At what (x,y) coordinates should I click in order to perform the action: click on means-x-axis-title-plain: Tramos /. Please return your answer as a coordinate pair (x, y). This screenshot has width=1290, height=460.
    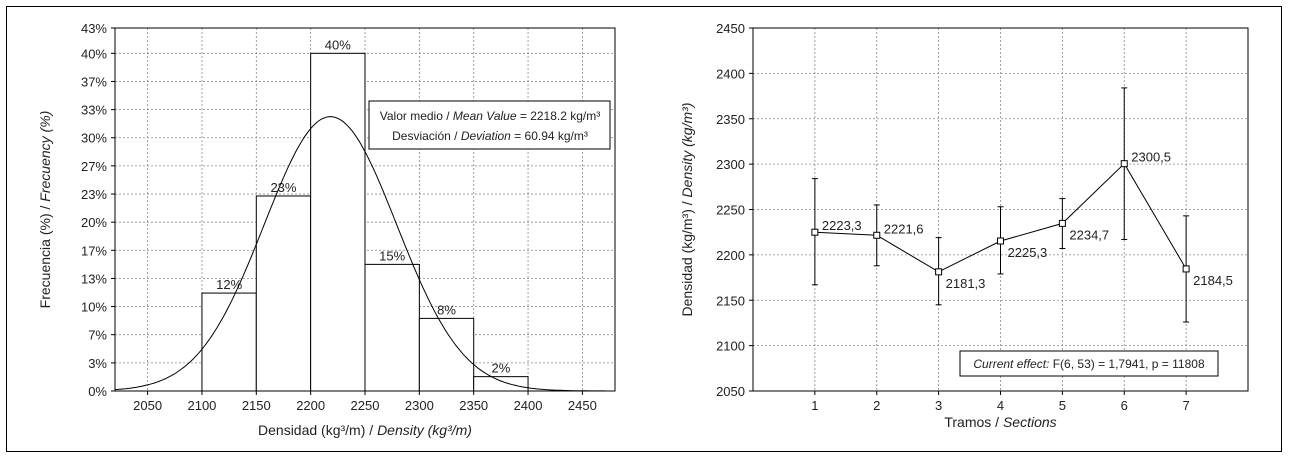
    Looking at the image, I should click on (973, 422).